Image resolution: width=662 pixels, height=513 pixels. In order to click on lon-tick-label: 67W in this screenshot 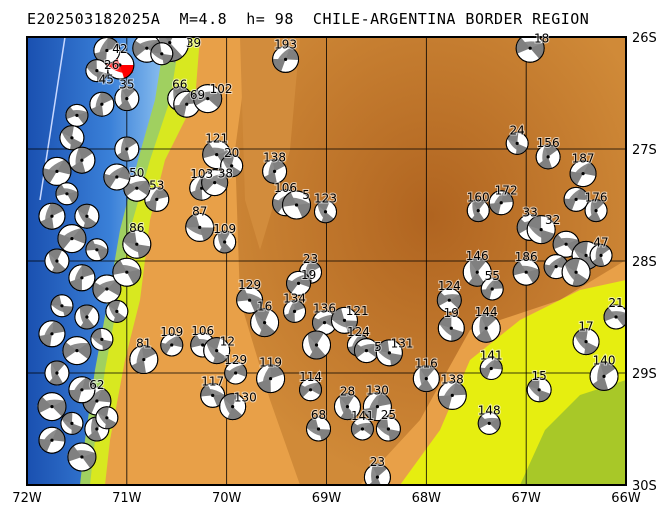, I will do `click(526, 498)`.